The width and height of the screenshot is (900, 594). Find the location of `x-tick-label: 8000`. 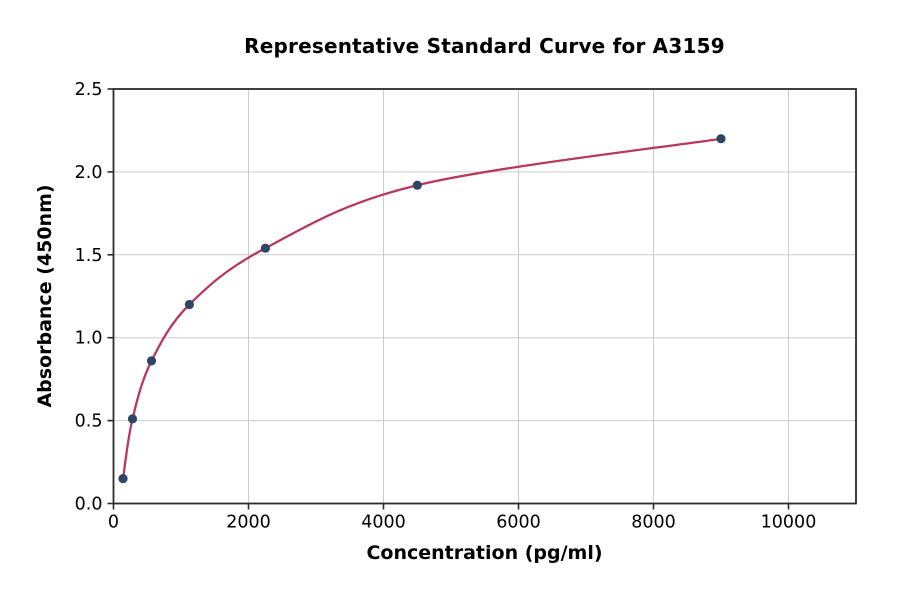

x-tick-label: 8000 is located at coordinates (653, 523).